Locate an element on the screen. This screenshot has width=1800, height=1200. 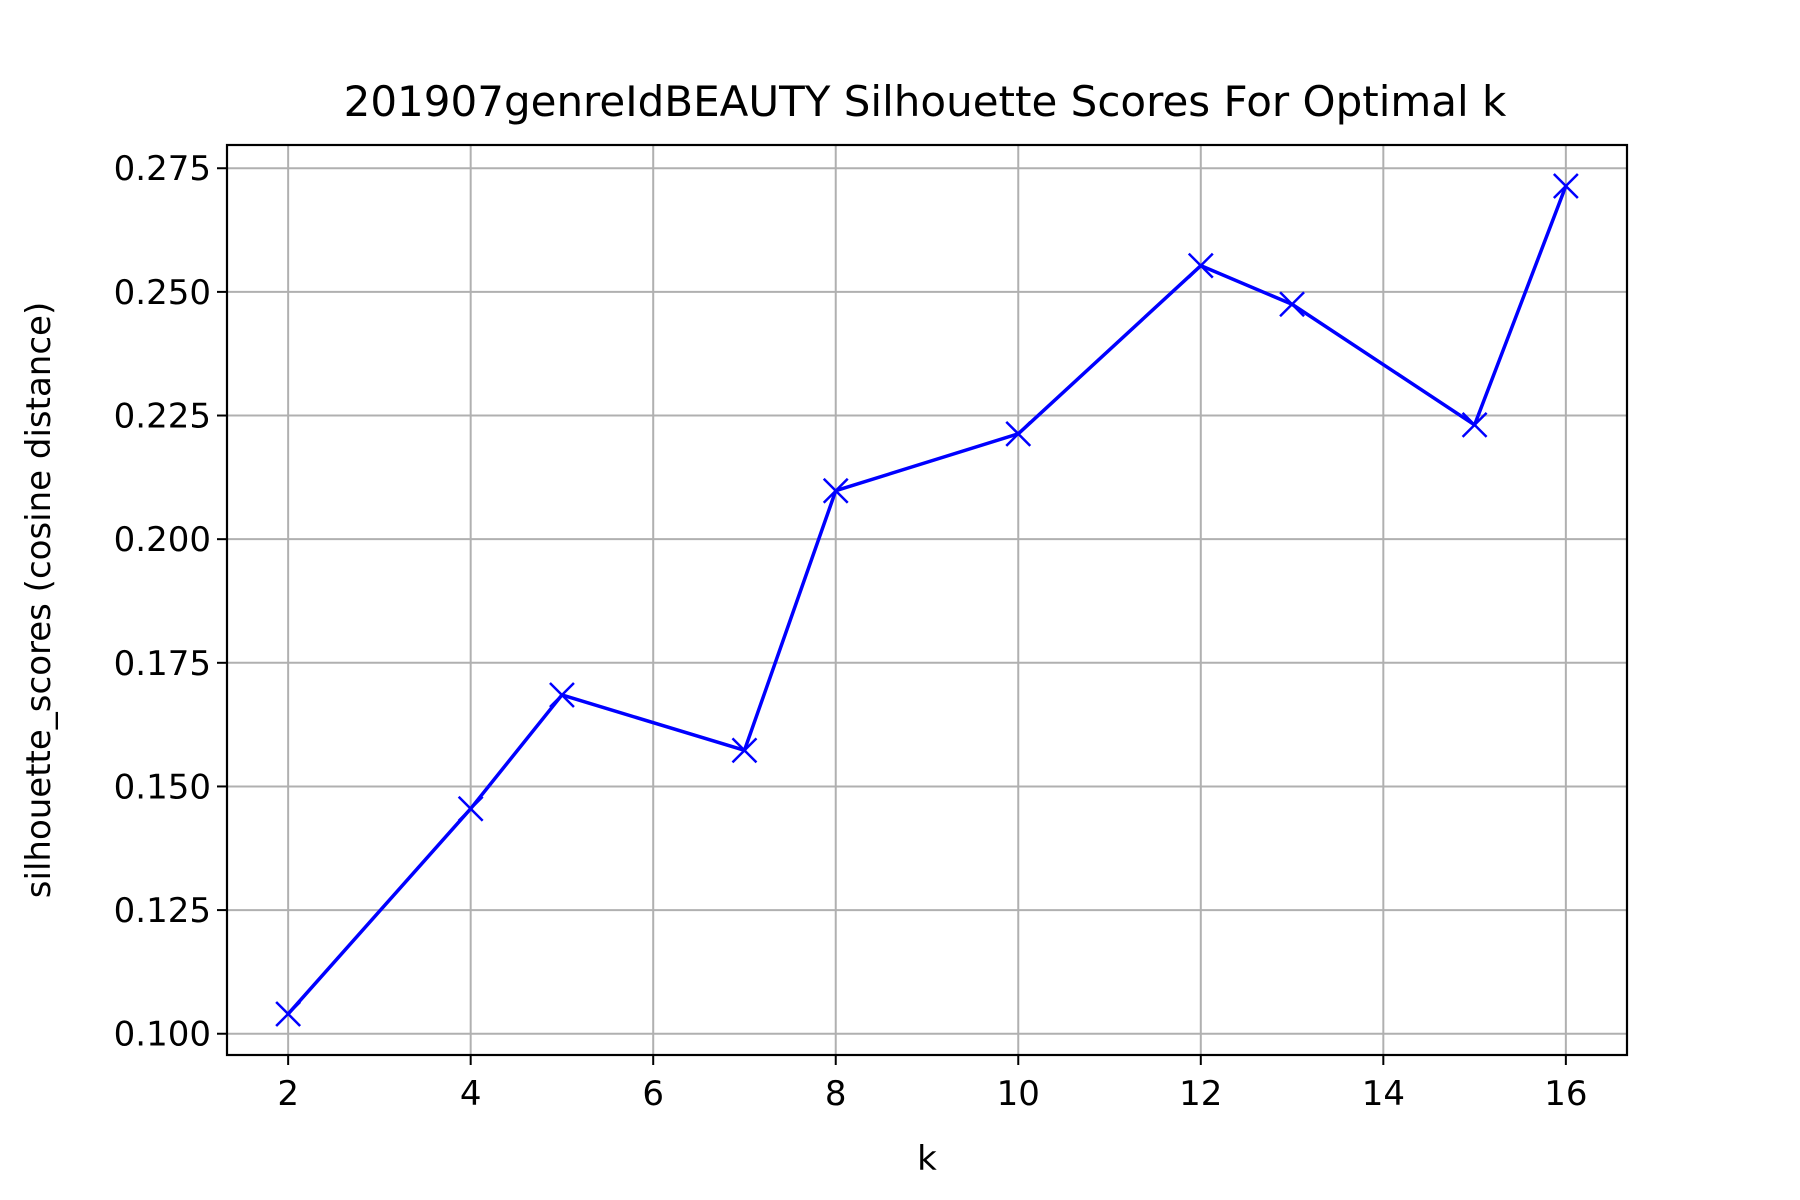
y-tick-label: 0.200 is located at coordinates (162, 540).